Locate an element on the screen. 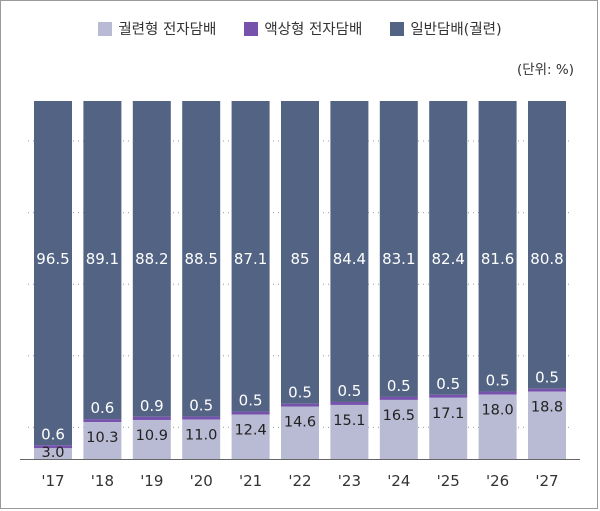 This screenshot has width=600, height=511. label-cigarette-5: 85 is located at coordinates (299, 259).